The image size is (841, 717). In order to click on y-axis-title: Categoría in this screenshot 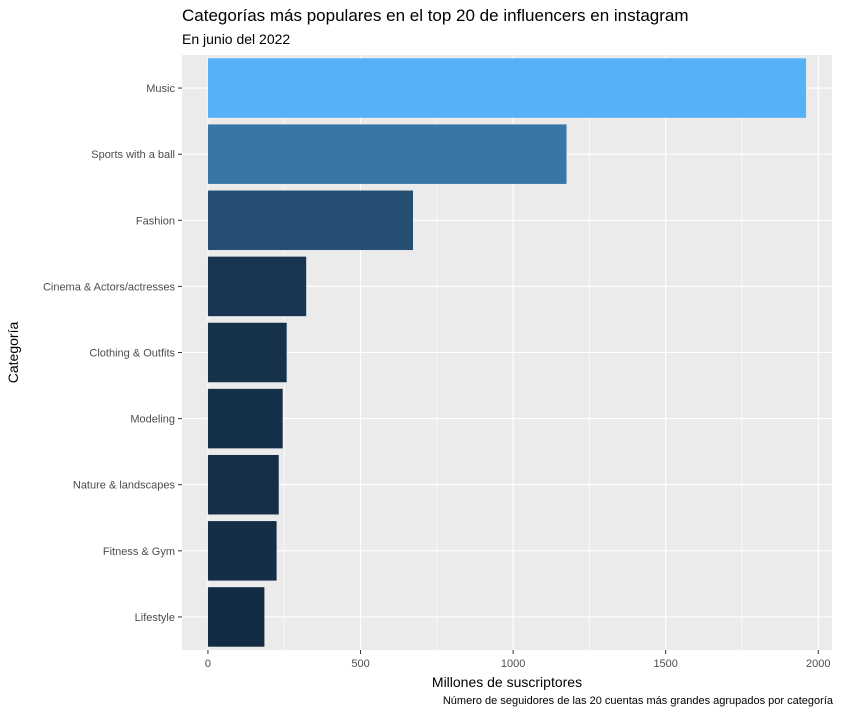, I will do `click(13, 353)`.